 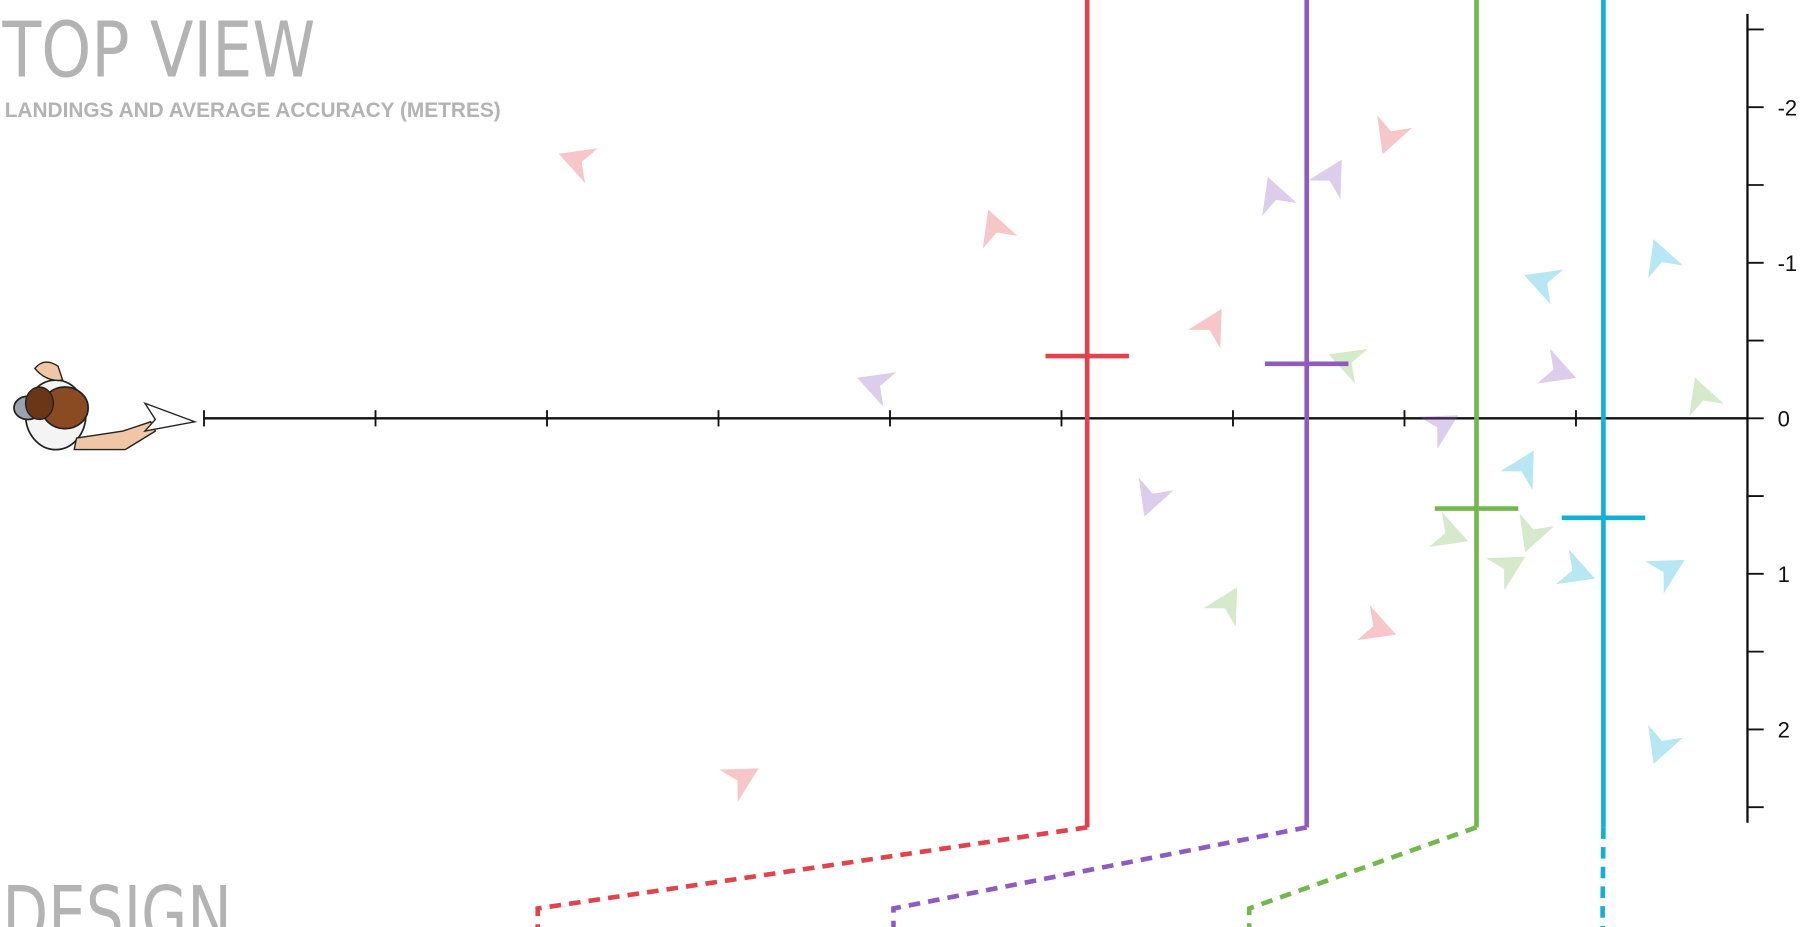 I want to click on y-tick-label: -2, so click(x=1788, y=107).